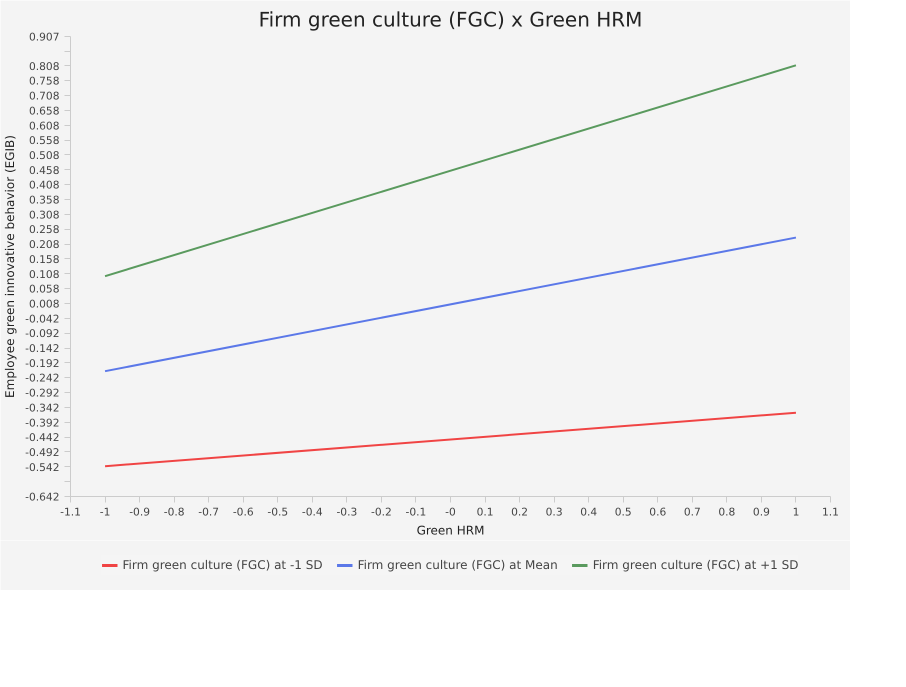  What do you see at coordinates (44, 96) in the screenshot?
I see `y-tick-label: 0.708` at bounding box center [44, 96].